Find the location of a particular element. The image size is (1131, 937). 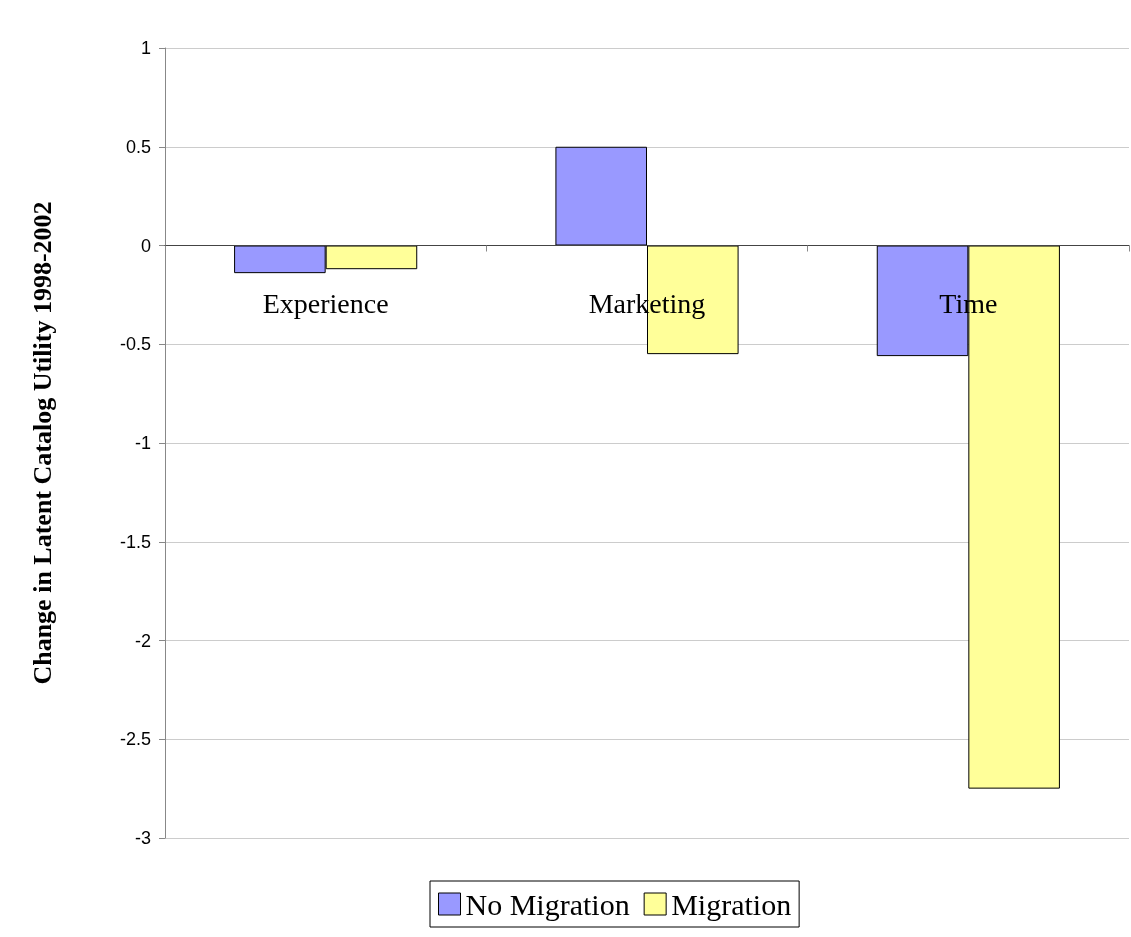

y-tick-label: 0.5 is located at coordinates (138, 146).